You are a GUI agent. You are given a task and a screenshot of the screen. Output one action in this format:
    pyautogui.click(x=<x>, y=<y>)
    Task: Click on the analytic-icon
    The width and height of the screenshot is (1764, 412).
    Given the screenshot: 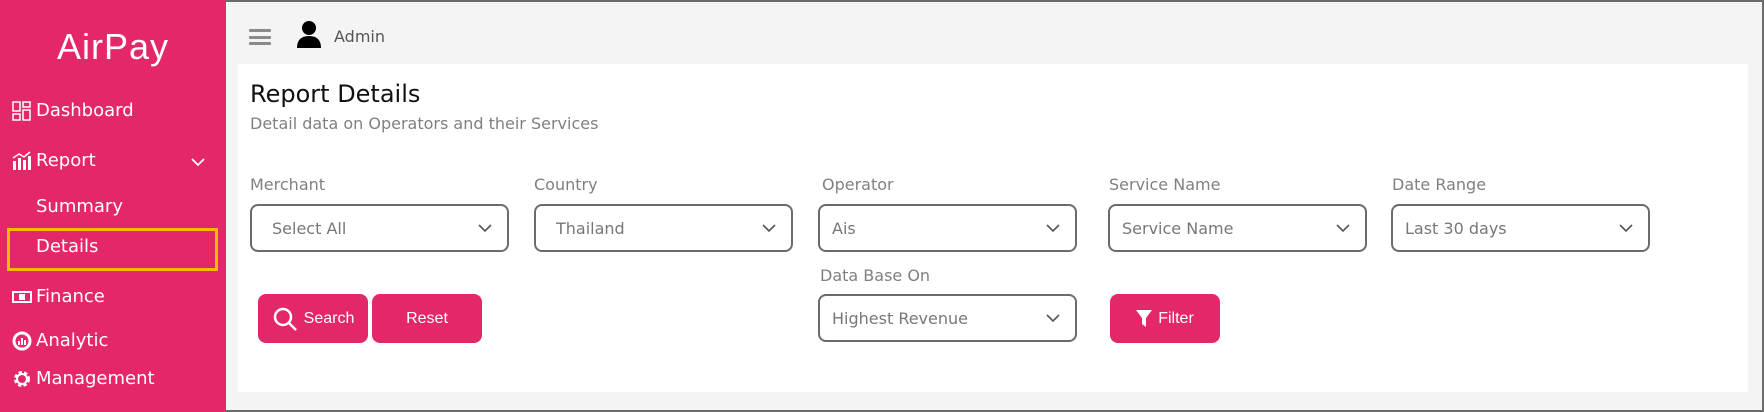 What is the action you would take?
    pyautogui.click(x=22, y=340)
    